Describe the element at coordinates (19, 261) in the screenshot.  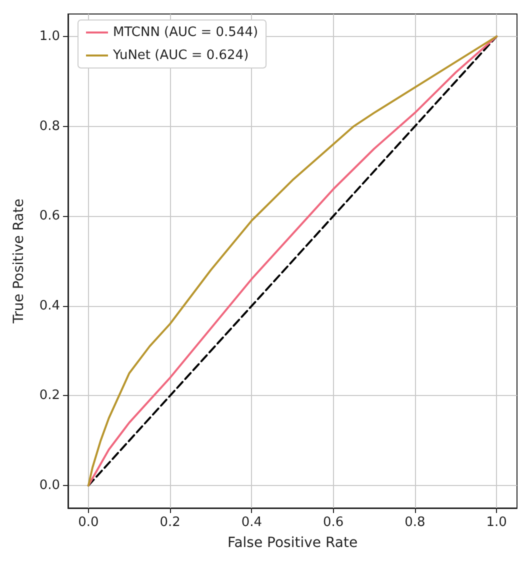
I see `y-axis-title: True Positive Rate` at that location.